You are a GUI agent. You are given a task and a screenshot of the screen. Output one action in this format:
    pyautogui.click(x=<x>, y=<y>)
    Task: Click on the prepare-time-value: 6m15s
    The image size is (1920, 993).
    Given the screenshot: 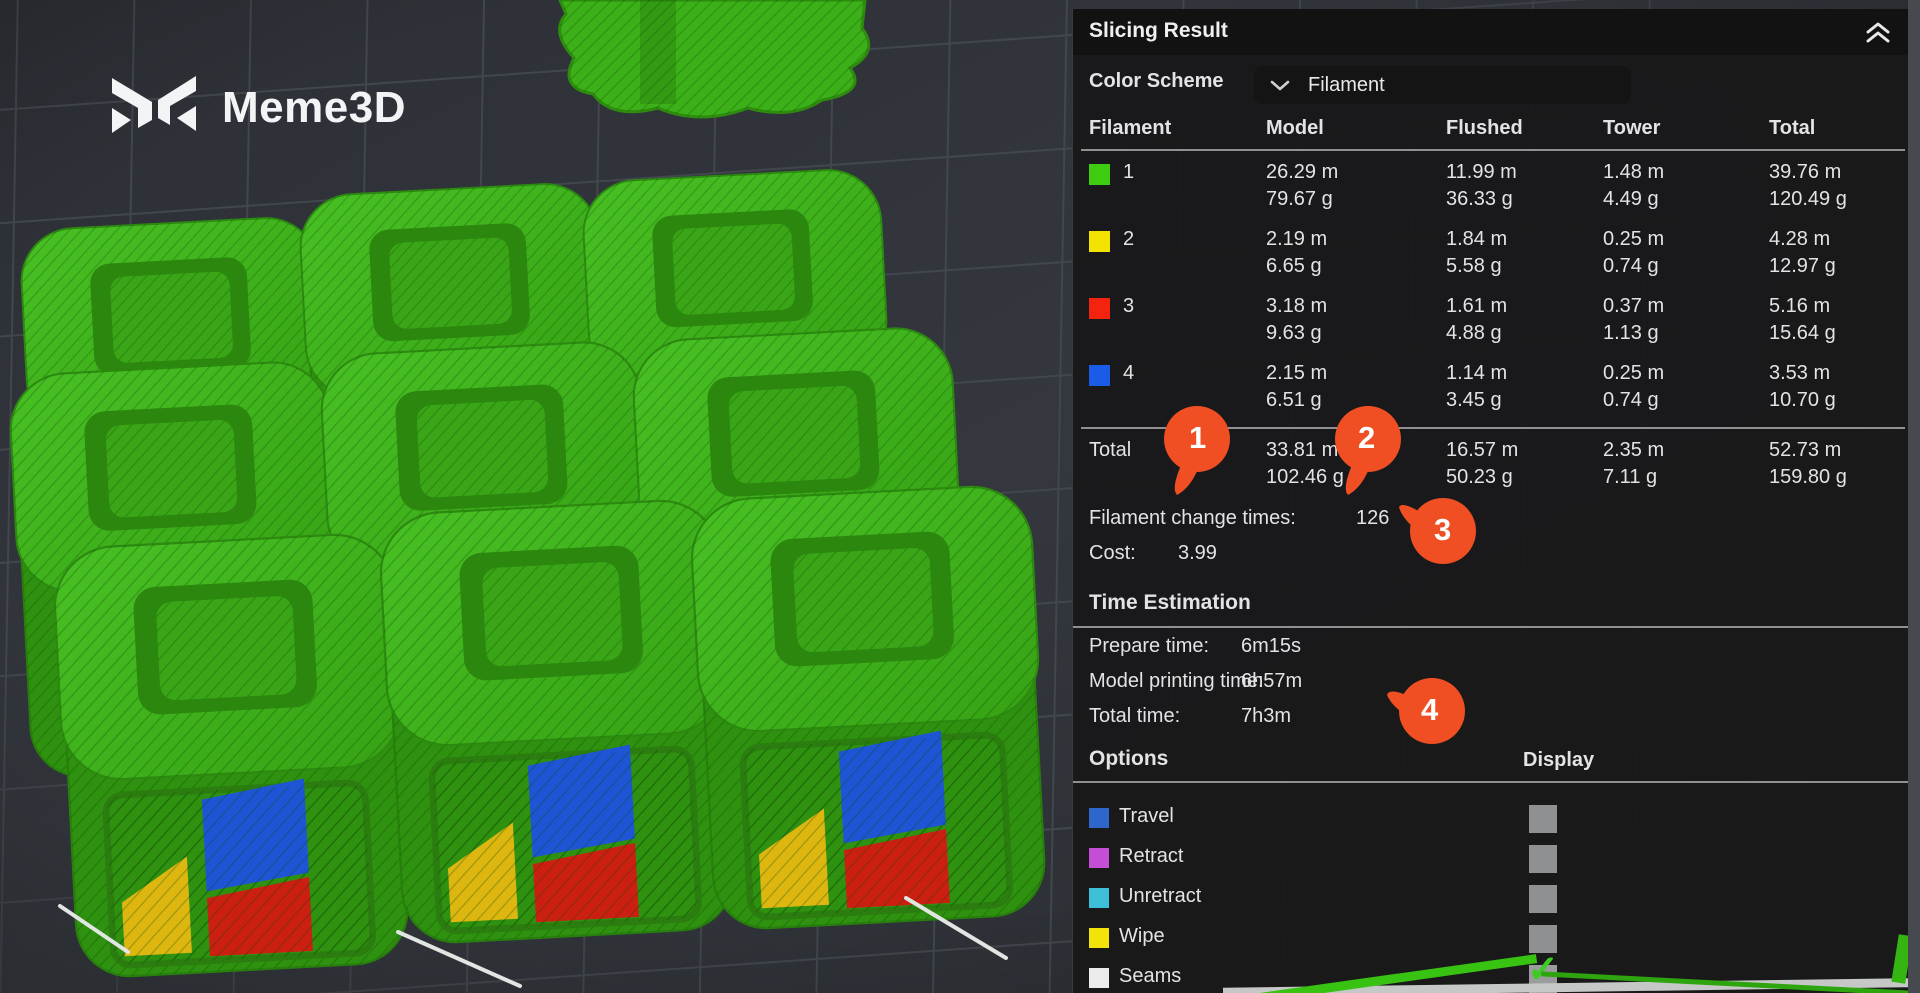 What is the action you would take?
    pyautogui.click(x=1271, y=646)
    